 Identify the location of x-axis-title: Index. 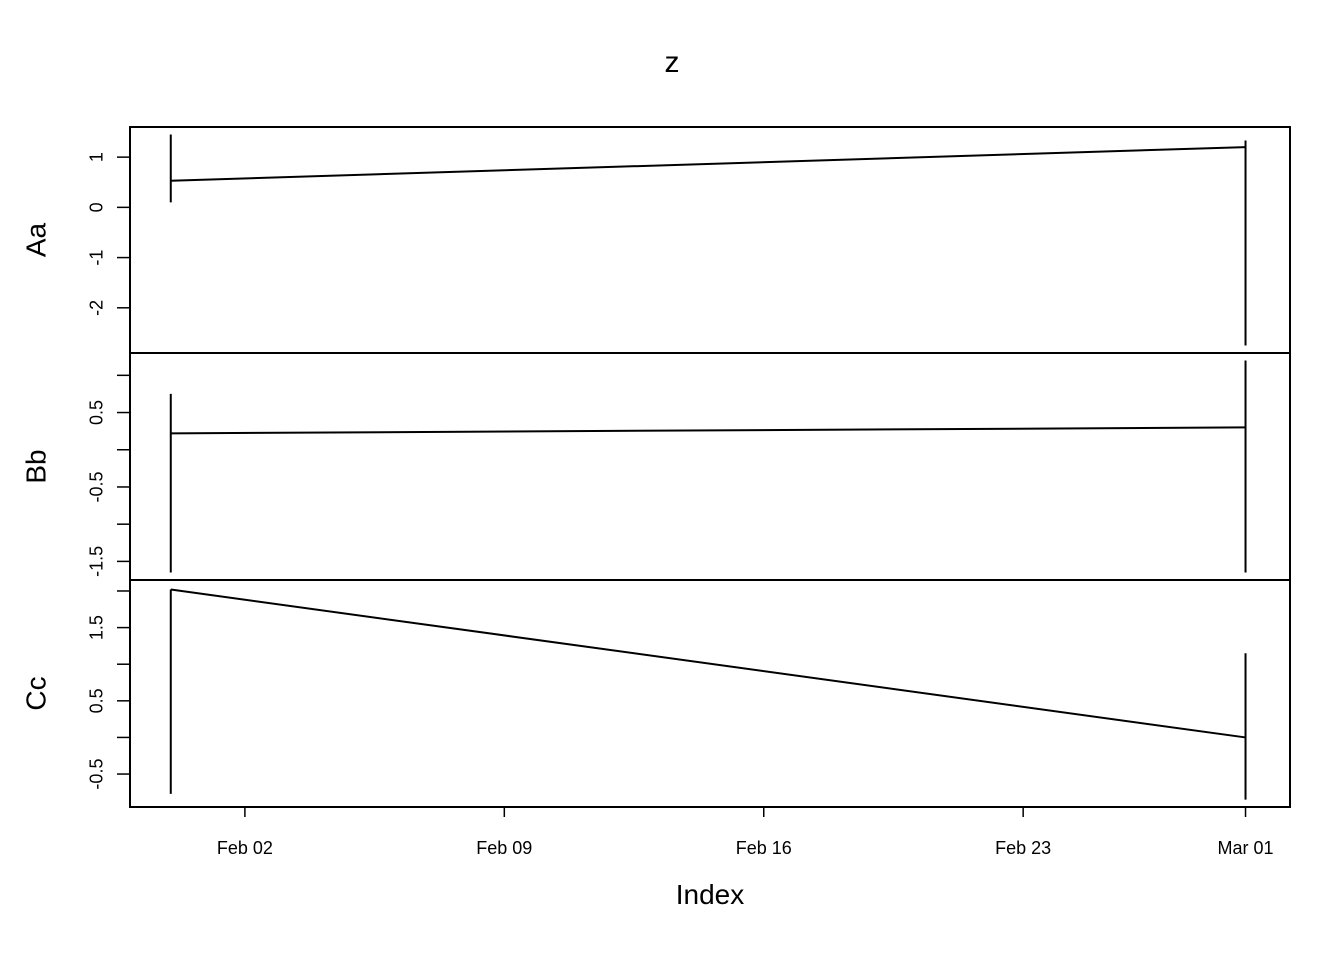
(710, 894).